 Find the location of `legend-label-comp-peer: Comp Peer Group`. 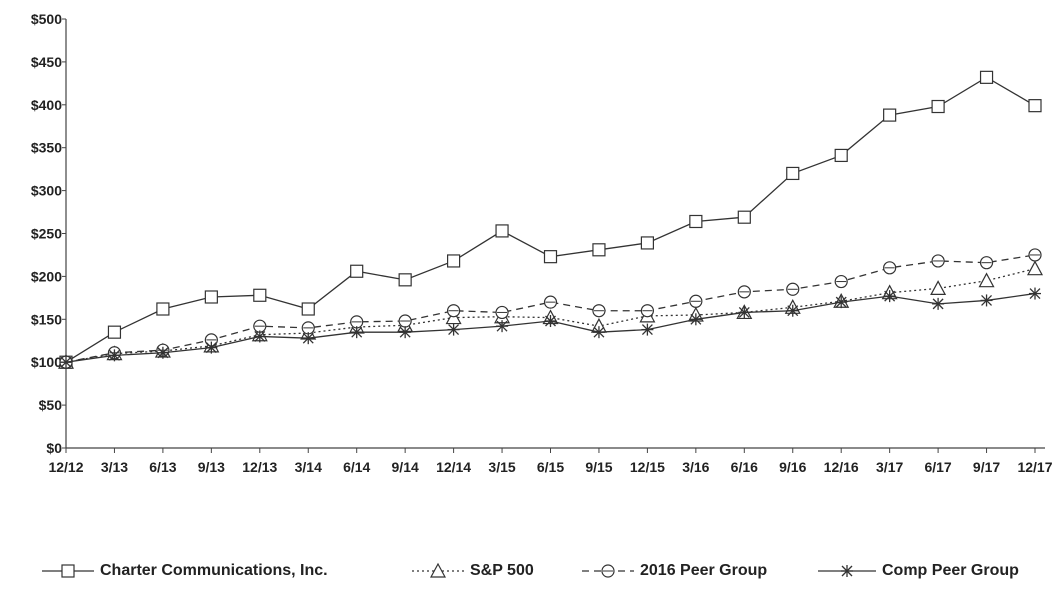

legend-label-comp-peer: Comp Peer Group is located at coordinates (950, 570).